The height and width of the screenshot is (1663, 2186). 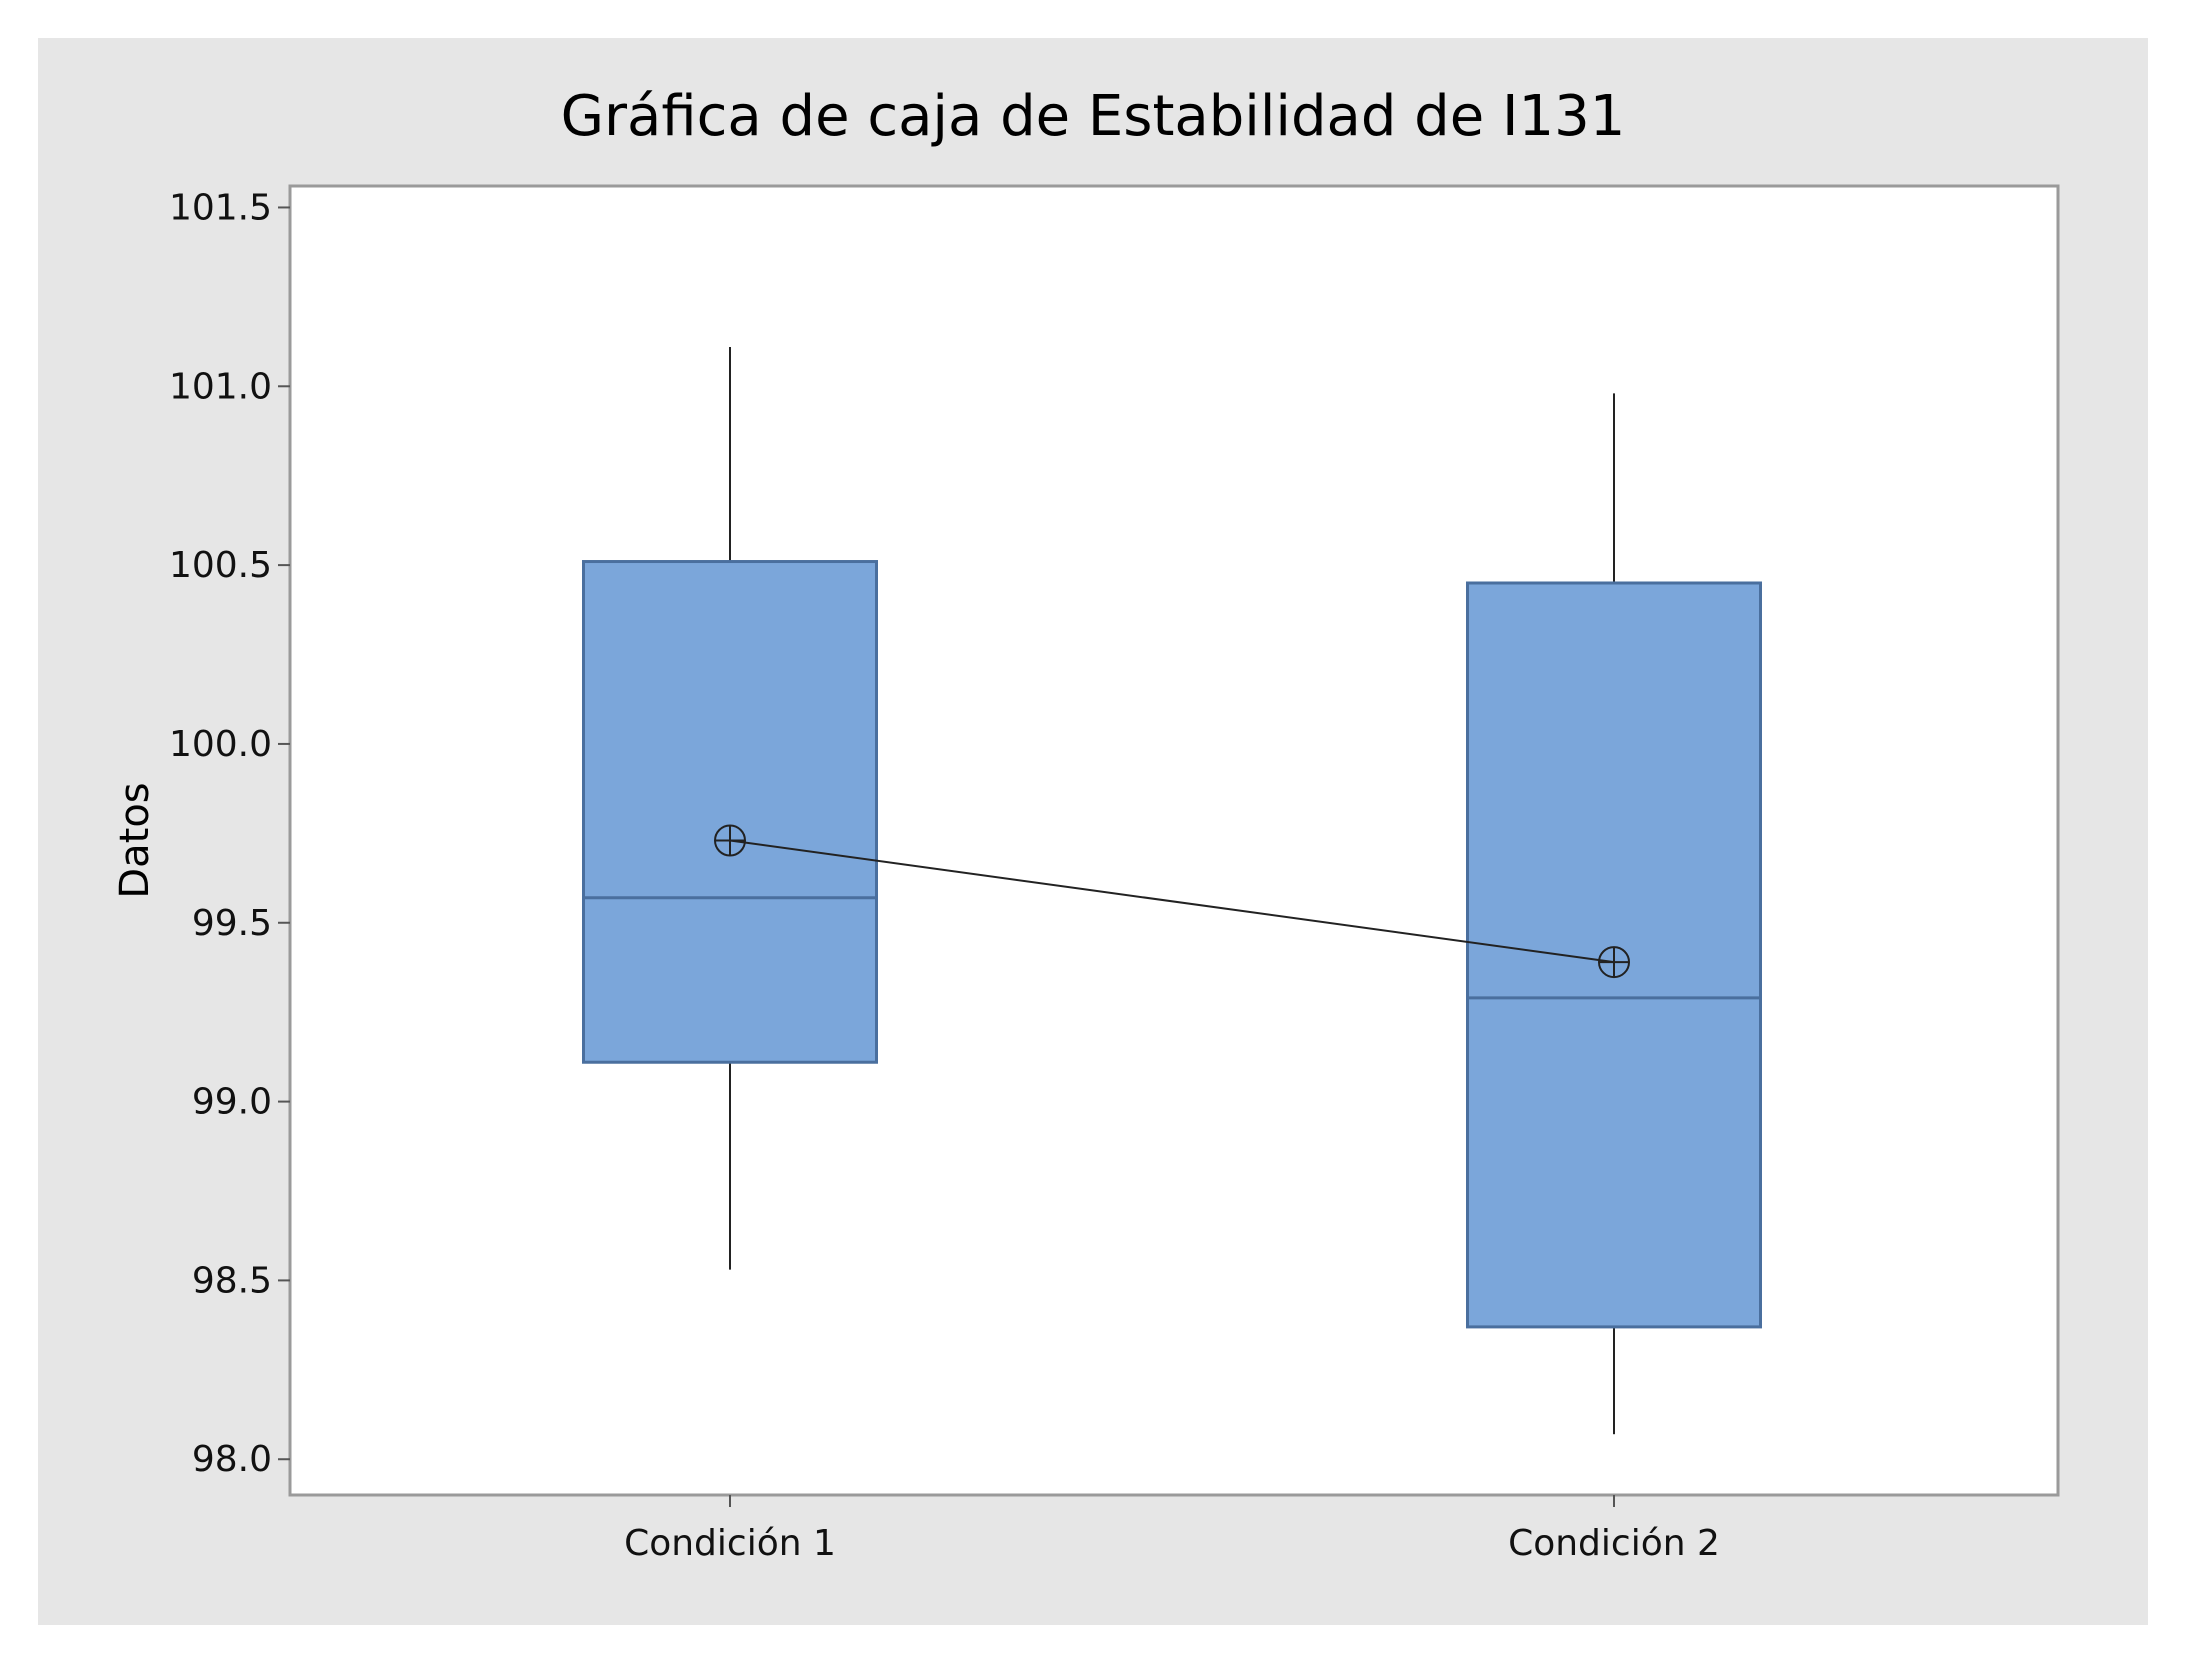 What do you see at coordinates (730, 812) in the screenshot?
I see `box-iqr` at bounding box center [730, 812].